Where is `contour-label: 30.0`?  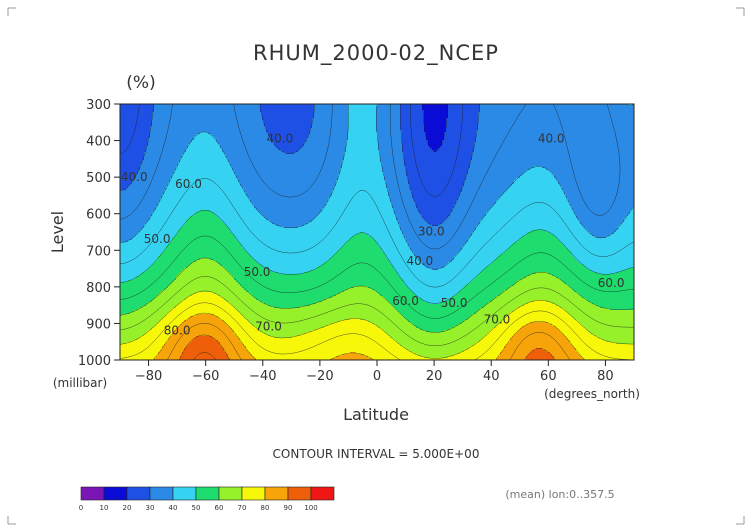
contour-label: 30.0 is located at coordinates (431, 232).